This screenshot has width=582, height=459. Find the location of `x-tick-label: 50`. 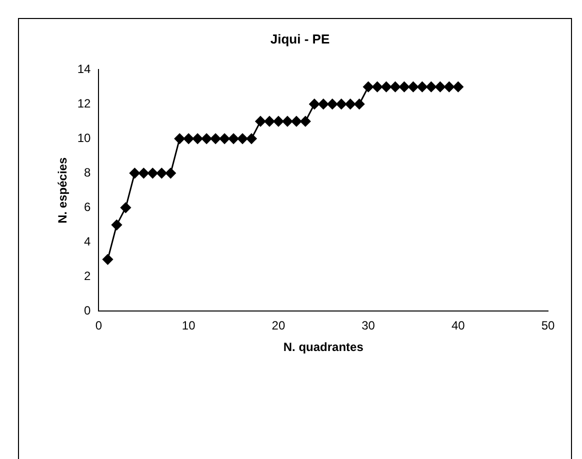

x-tick-label: 50 is located at coordinates (548, 325).